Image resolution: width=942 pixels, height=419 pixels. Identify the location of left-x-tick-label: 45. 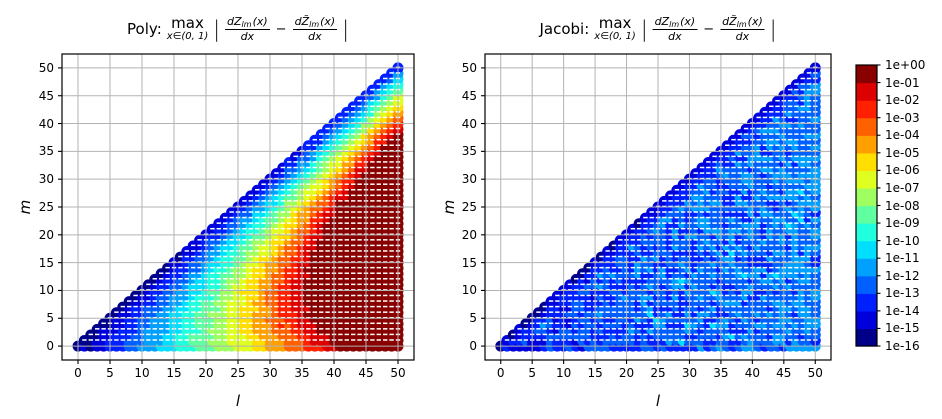
(366, 373).